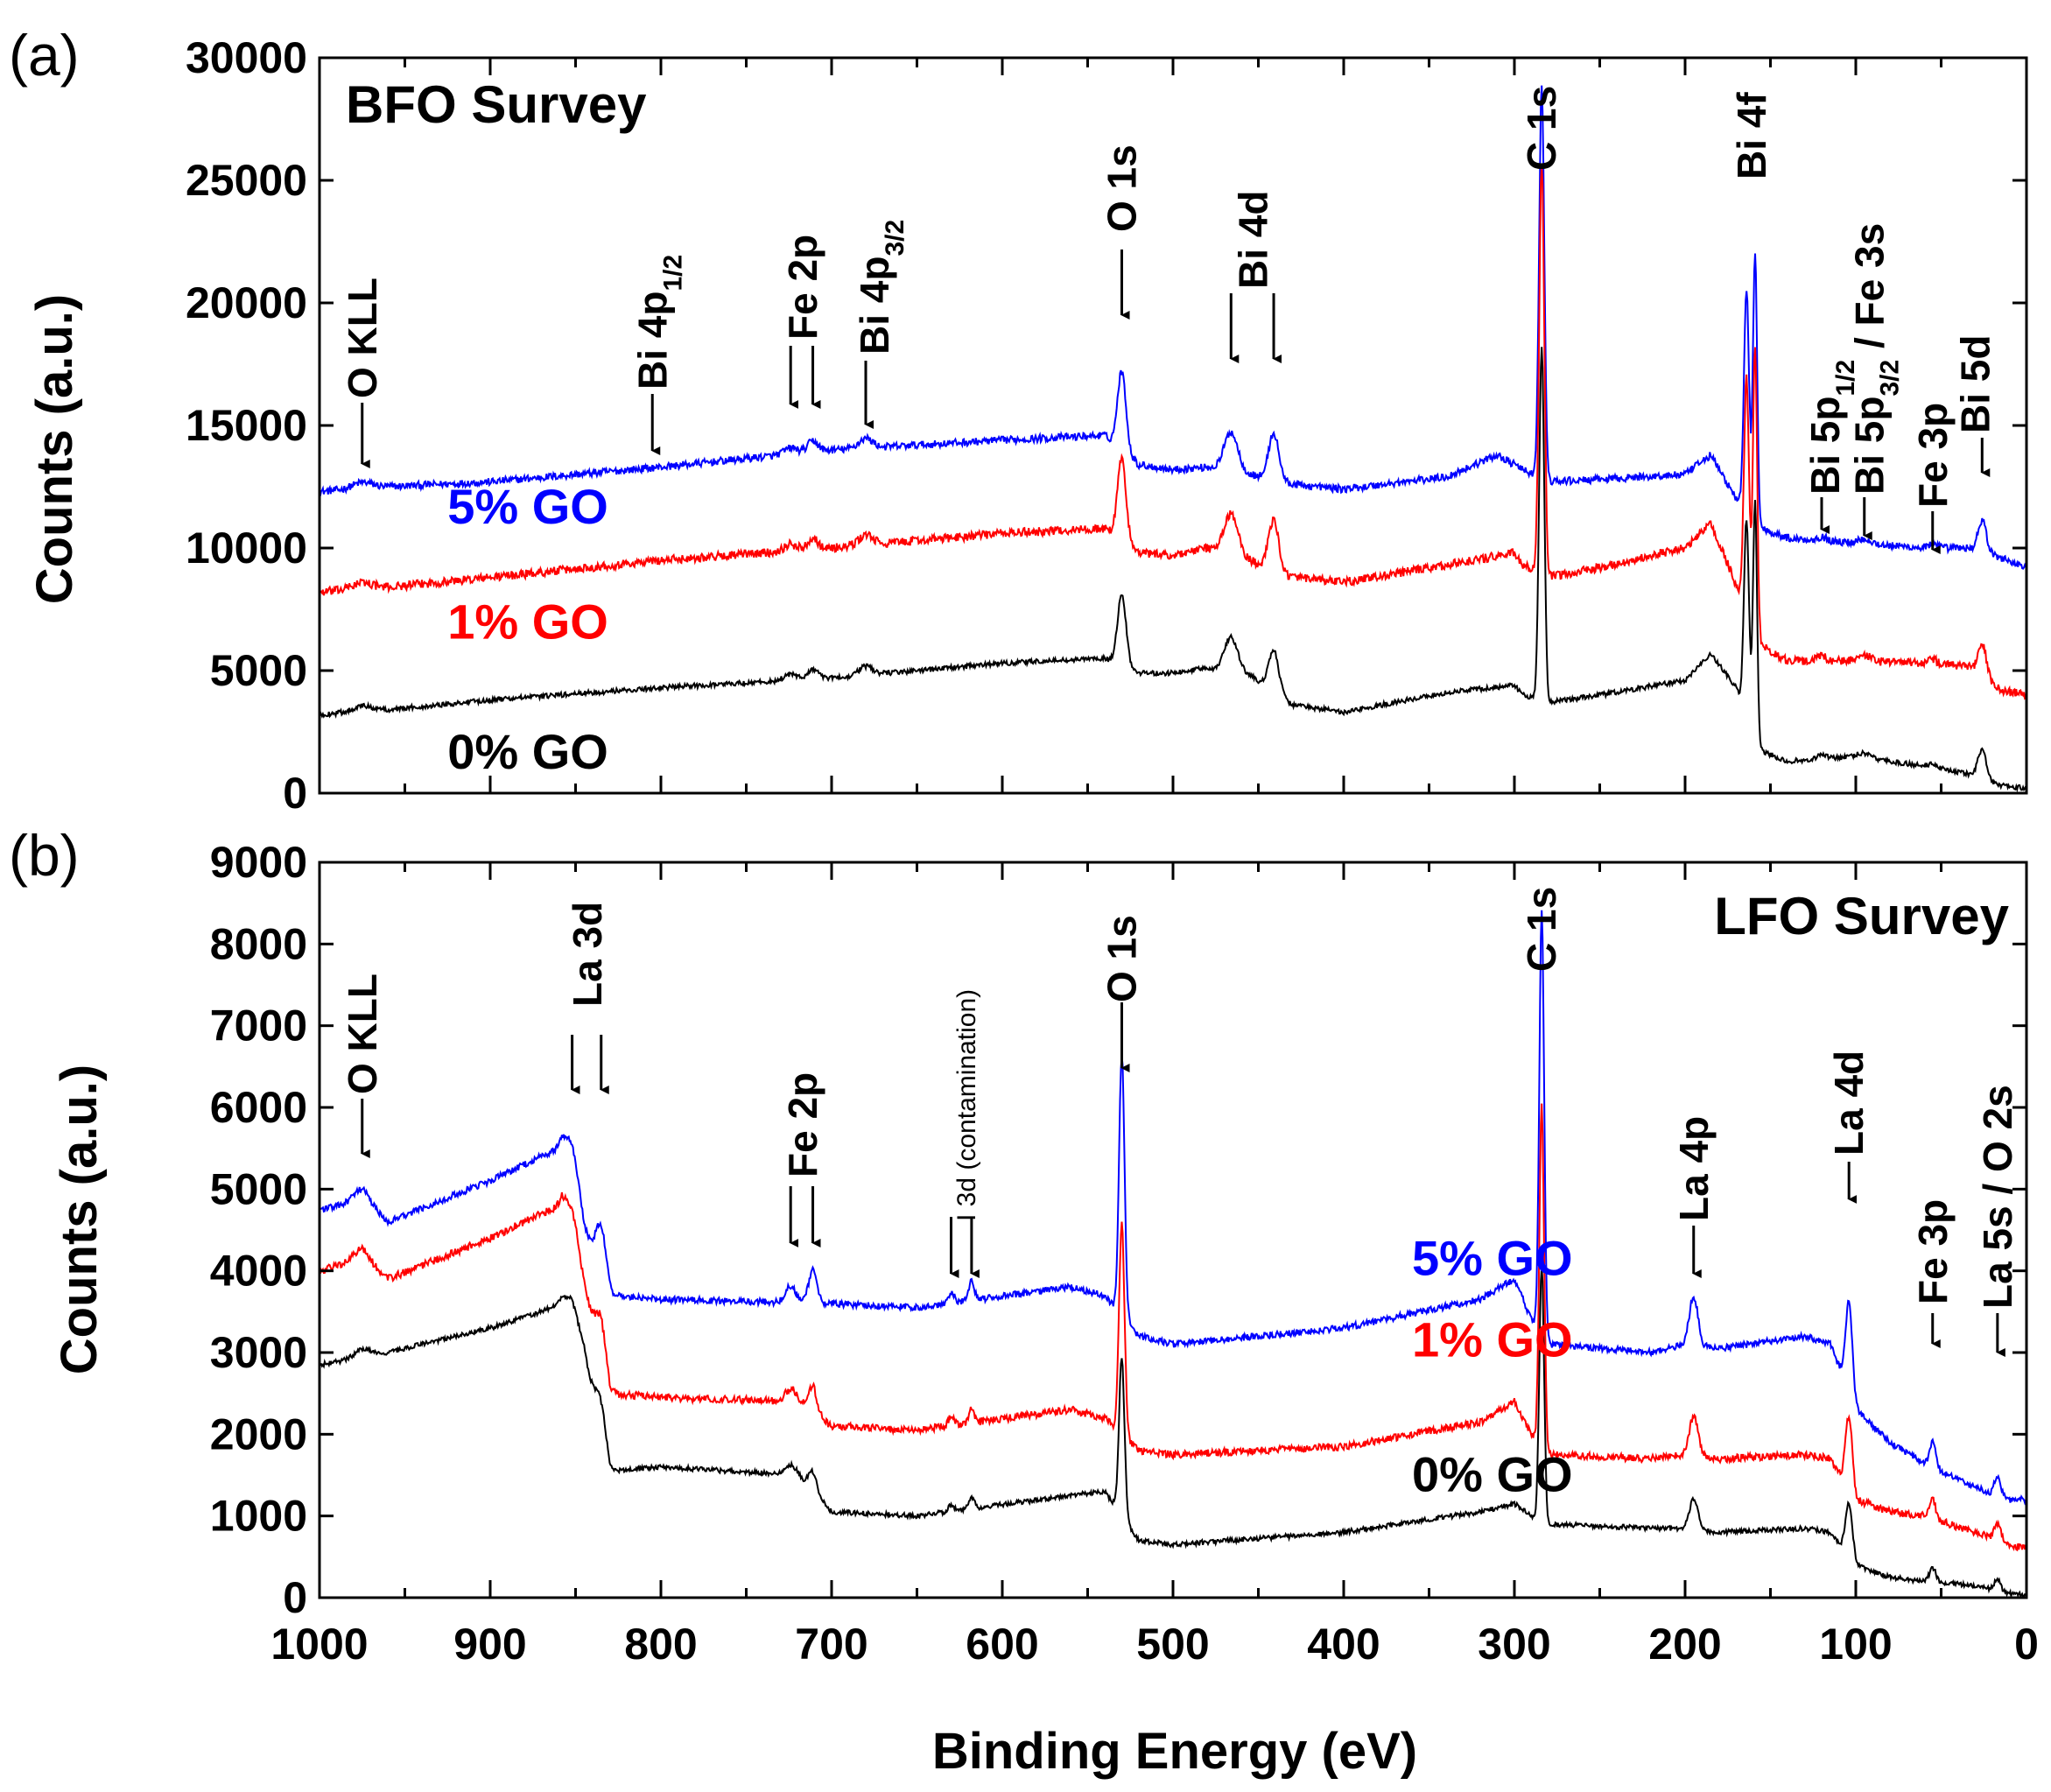  What do you see at coordinates (966, 1105) in the screenshot?
I see `peak-label-i-3d: I 3d (contamination)` at bounding box center [966, 1105].